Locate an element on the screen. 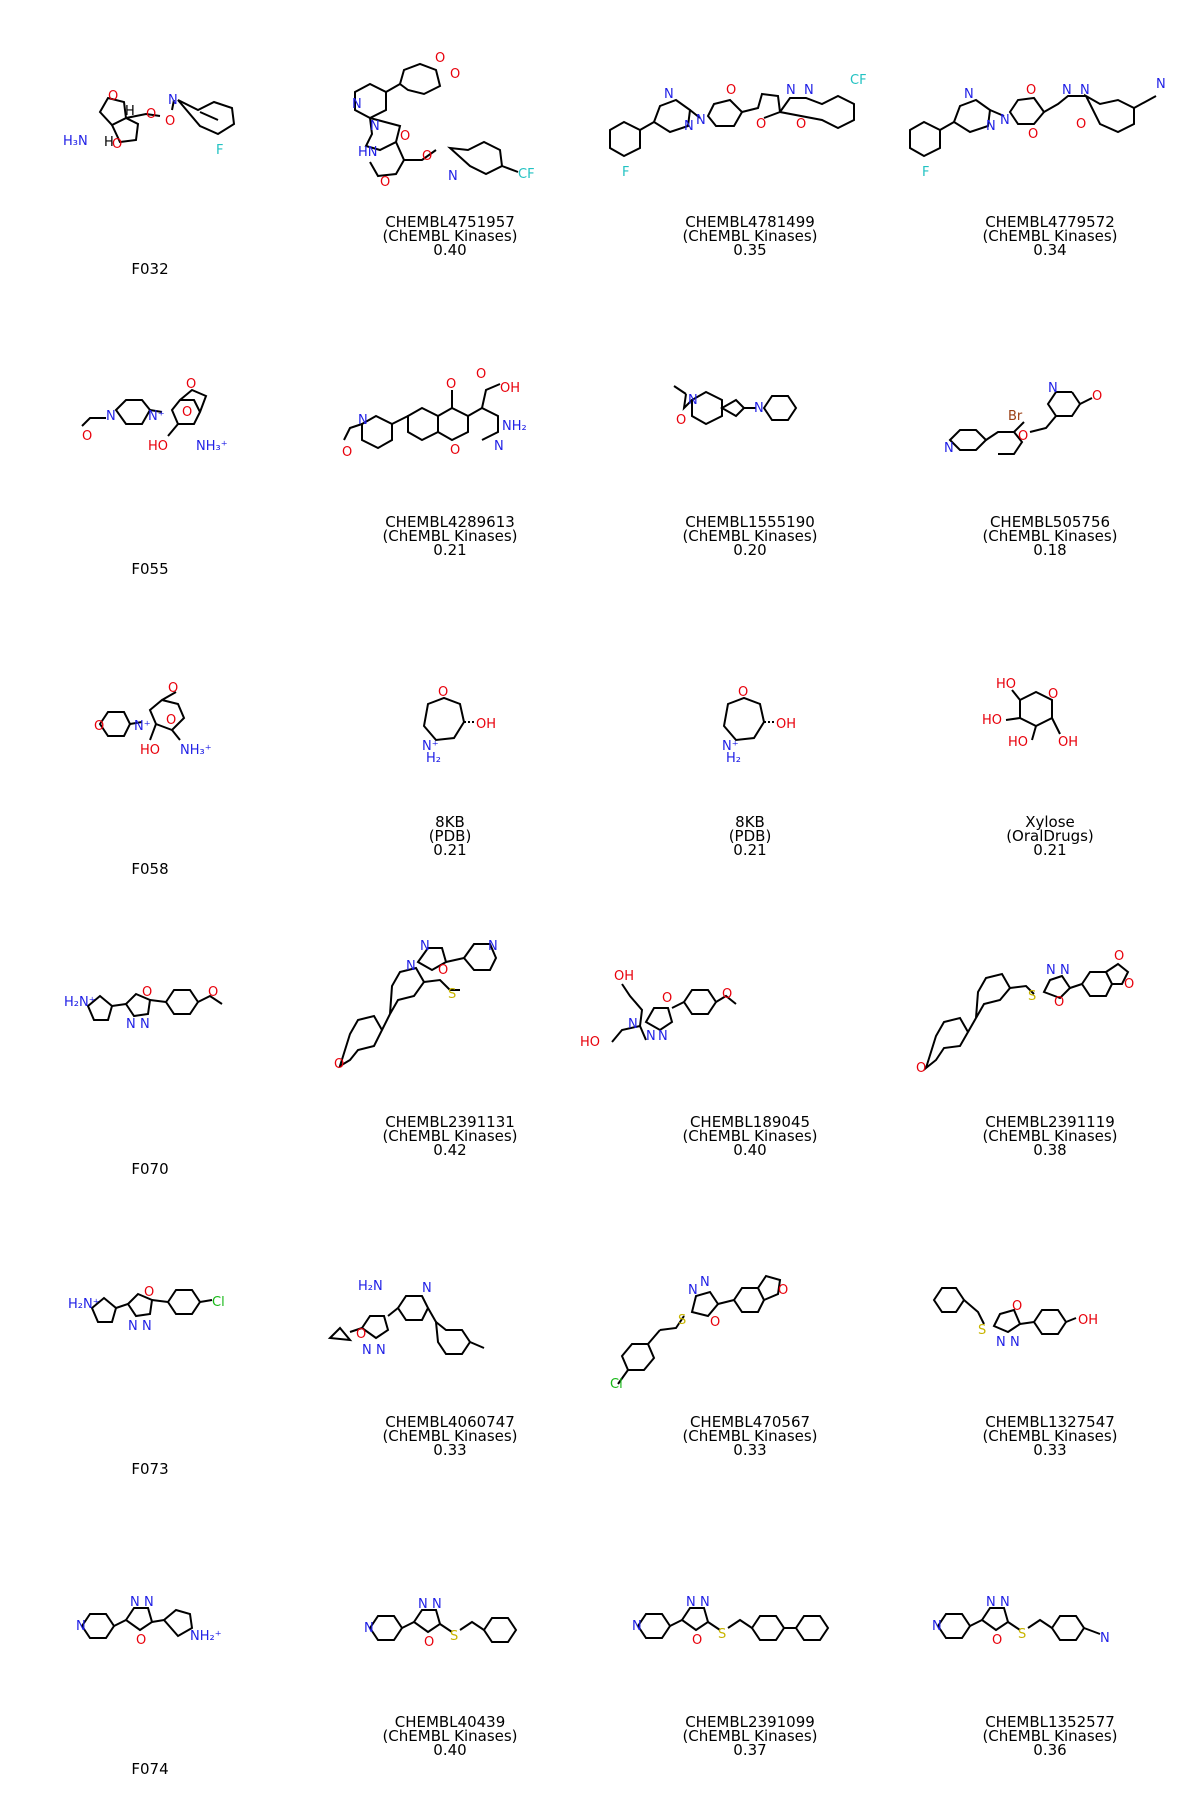 This screenshot has height=1800, width=1200. svg-text: S is located at coordinates (454, 1636).